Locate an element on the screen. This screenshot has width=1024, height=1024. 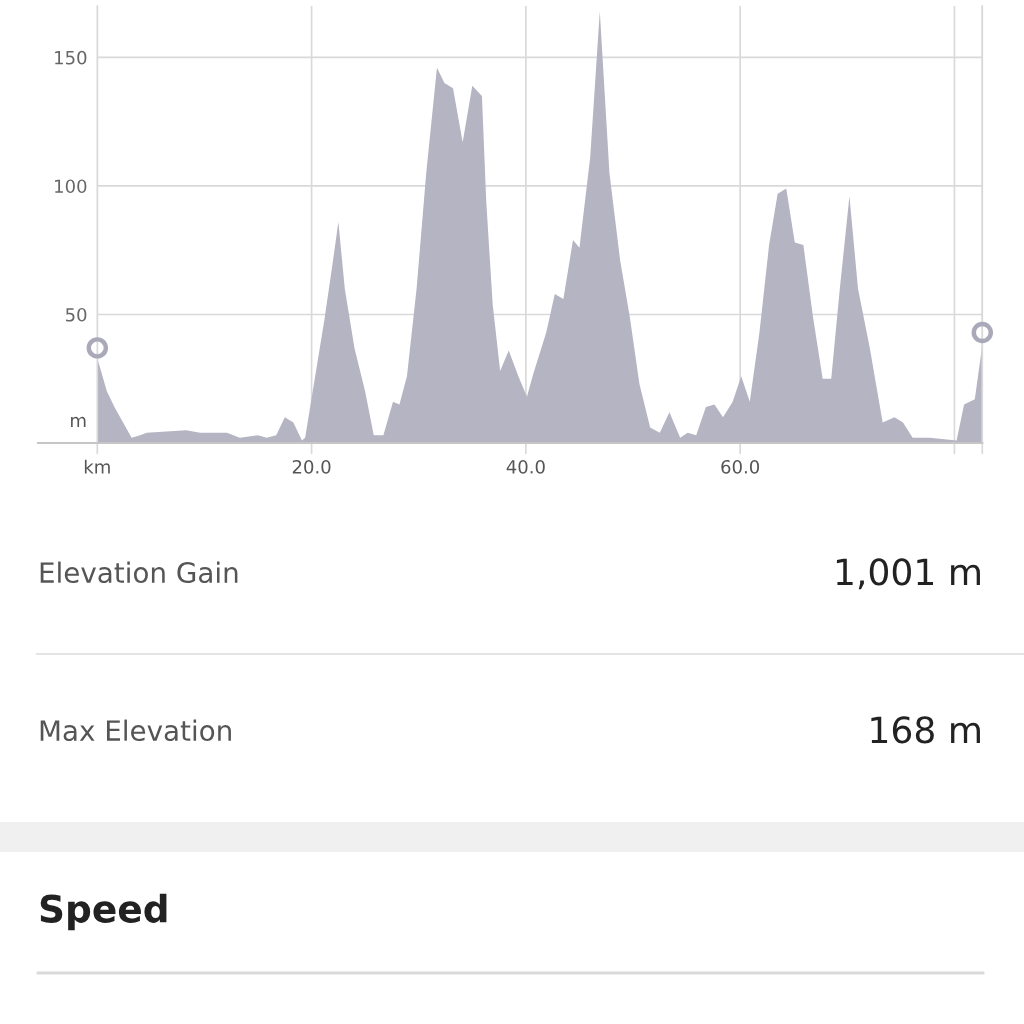
text: Max Elevation is located at coordinates (135, 730).